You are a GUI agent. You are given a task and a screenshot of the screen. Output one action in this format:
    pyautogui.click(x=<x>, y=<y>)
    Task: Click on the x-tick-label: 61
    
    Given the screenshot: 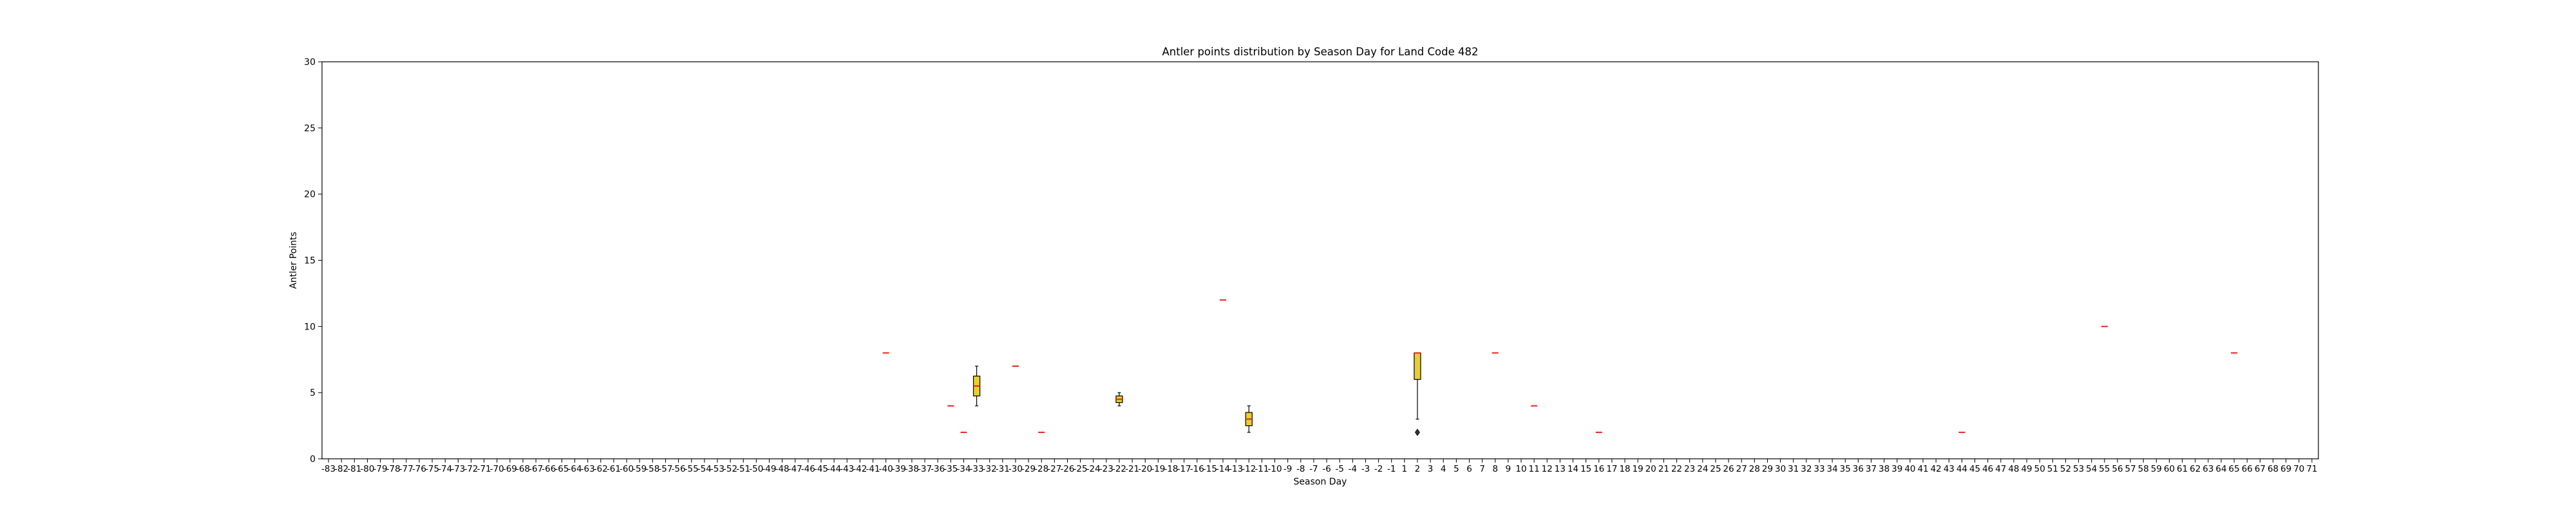 What is the action you would take?
    pyautogui.click(x=2182, y=469)
    